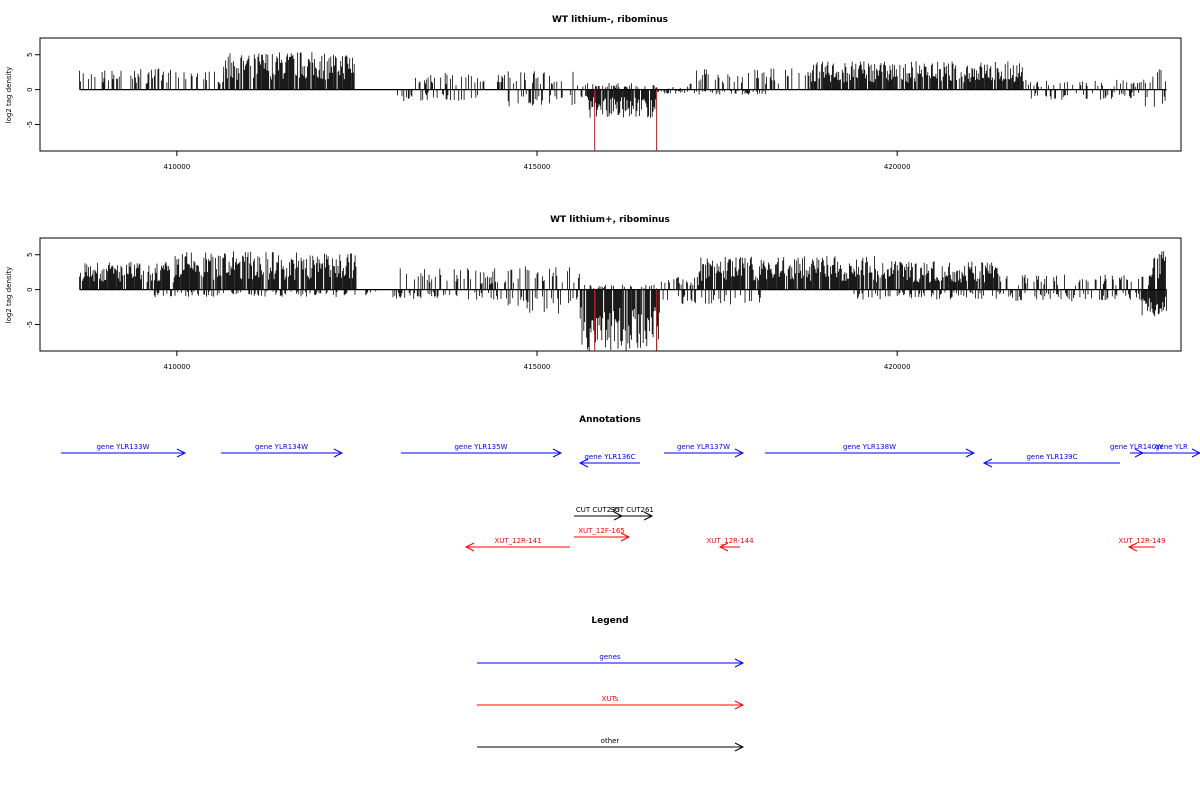  I want to click on gene-annotation: gene YLR136C, so click(609, 460).